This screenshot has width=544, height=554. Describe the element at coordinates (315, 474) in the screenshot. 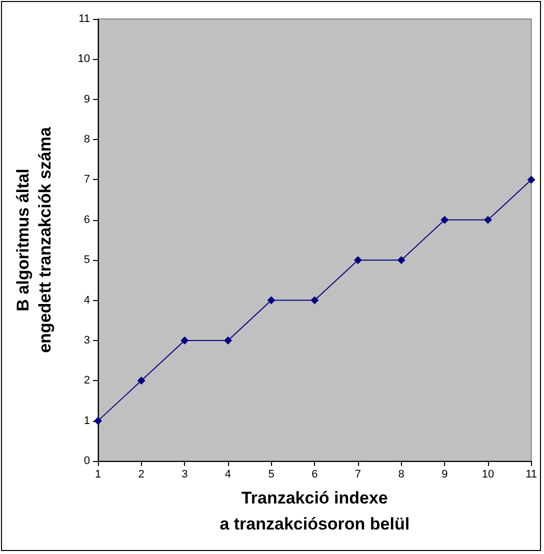

I see `x-tick-label: 6` at that location.